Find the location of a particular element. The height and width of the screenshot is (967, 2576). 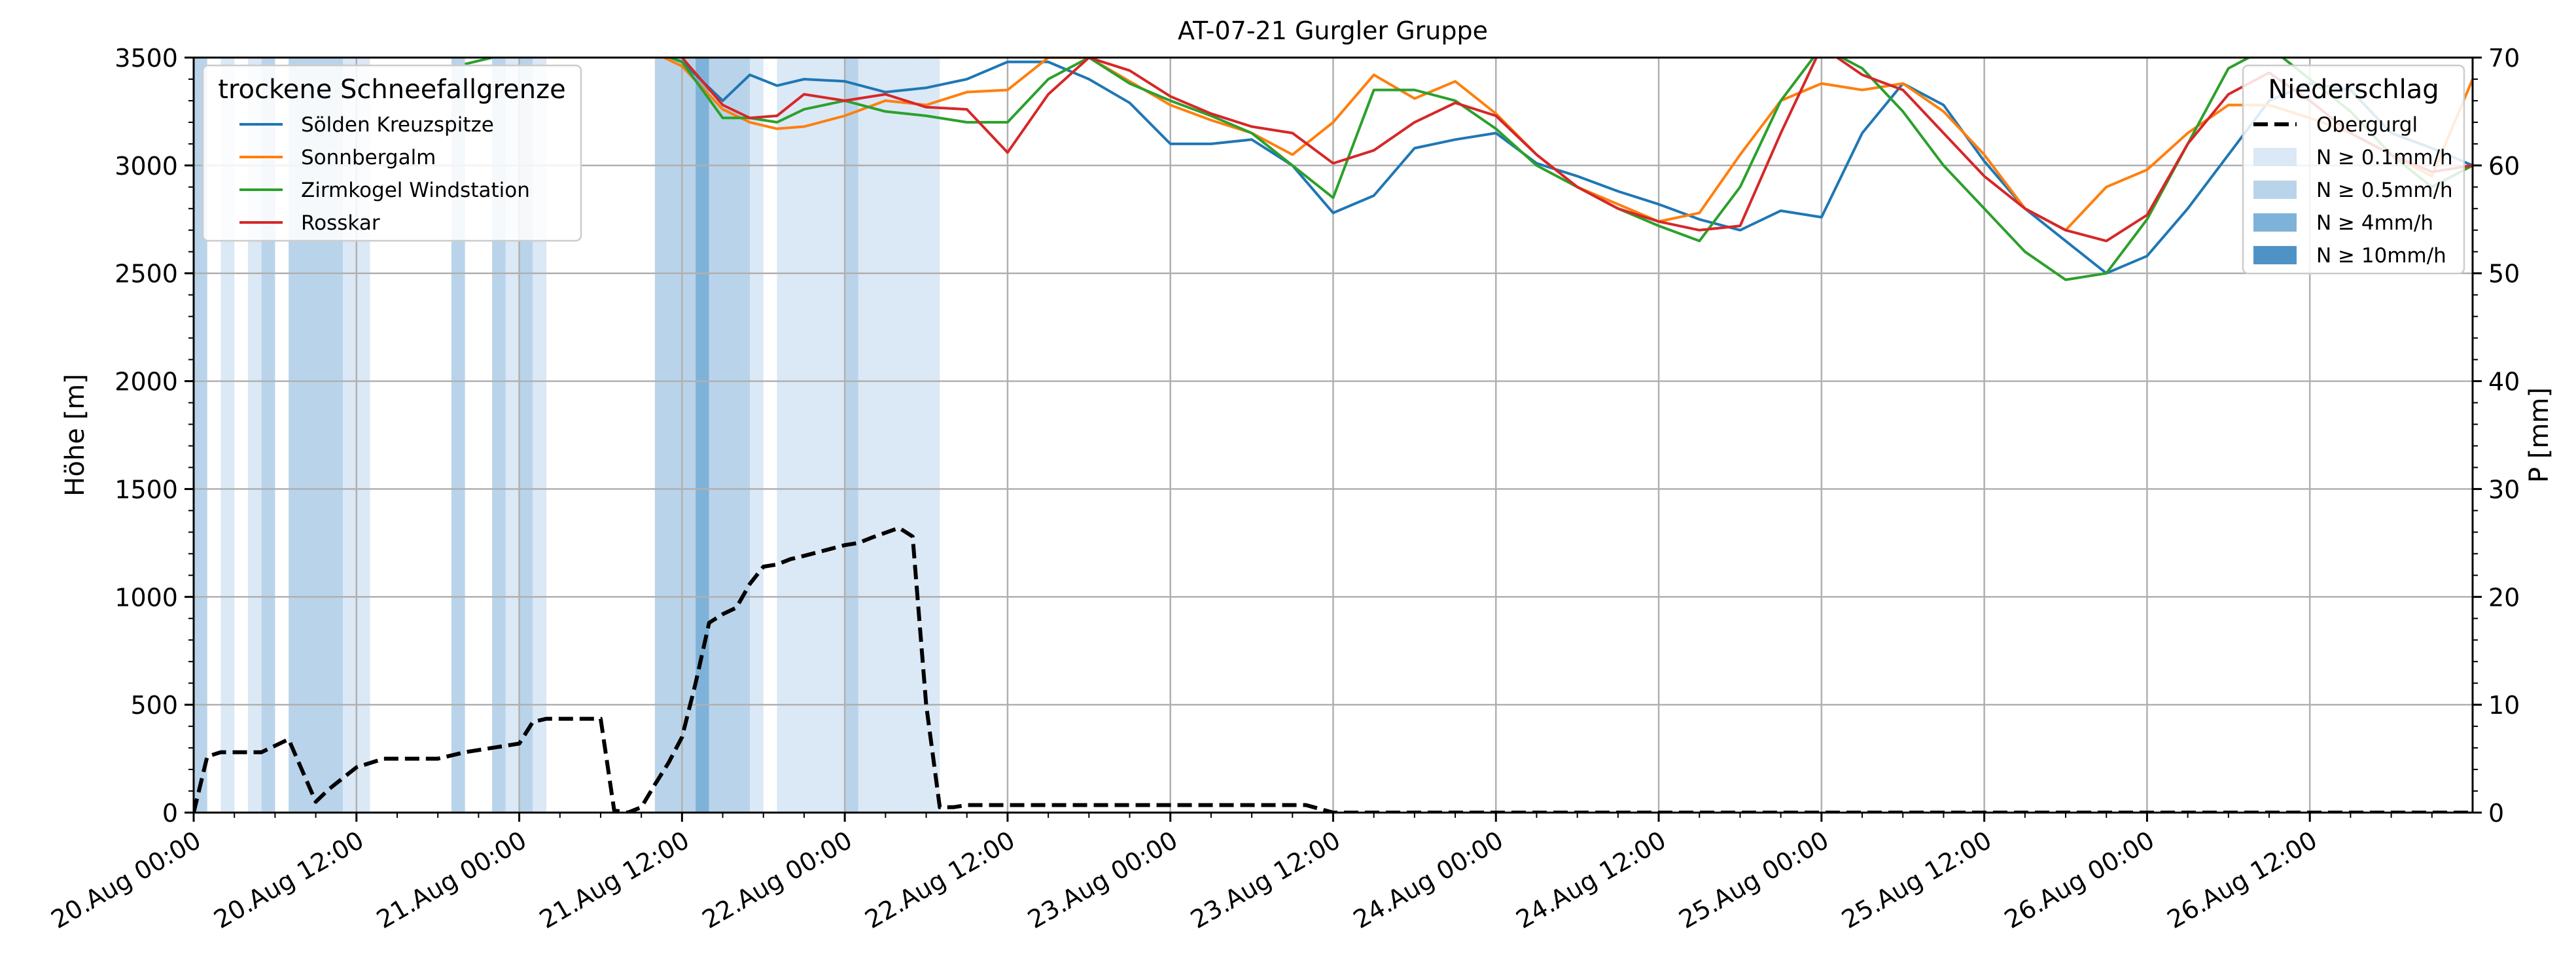

y-axis-right: 0 10 20 30 40 50 60 70 is located at coordinates (2496, 436).